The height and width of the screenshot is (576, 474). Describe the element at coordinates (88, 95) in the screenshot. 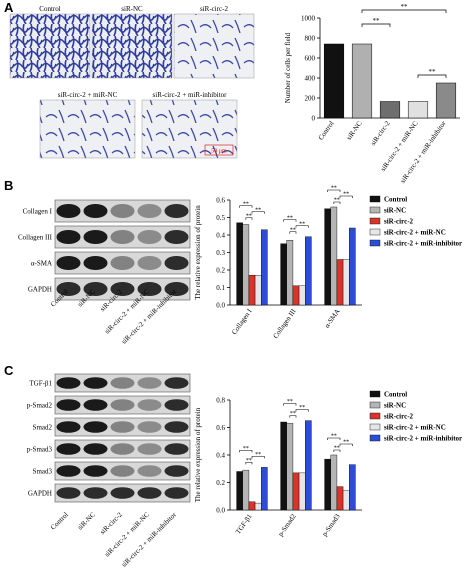

I see `image-label: siR-circ-2 + miR-NC` at that location.